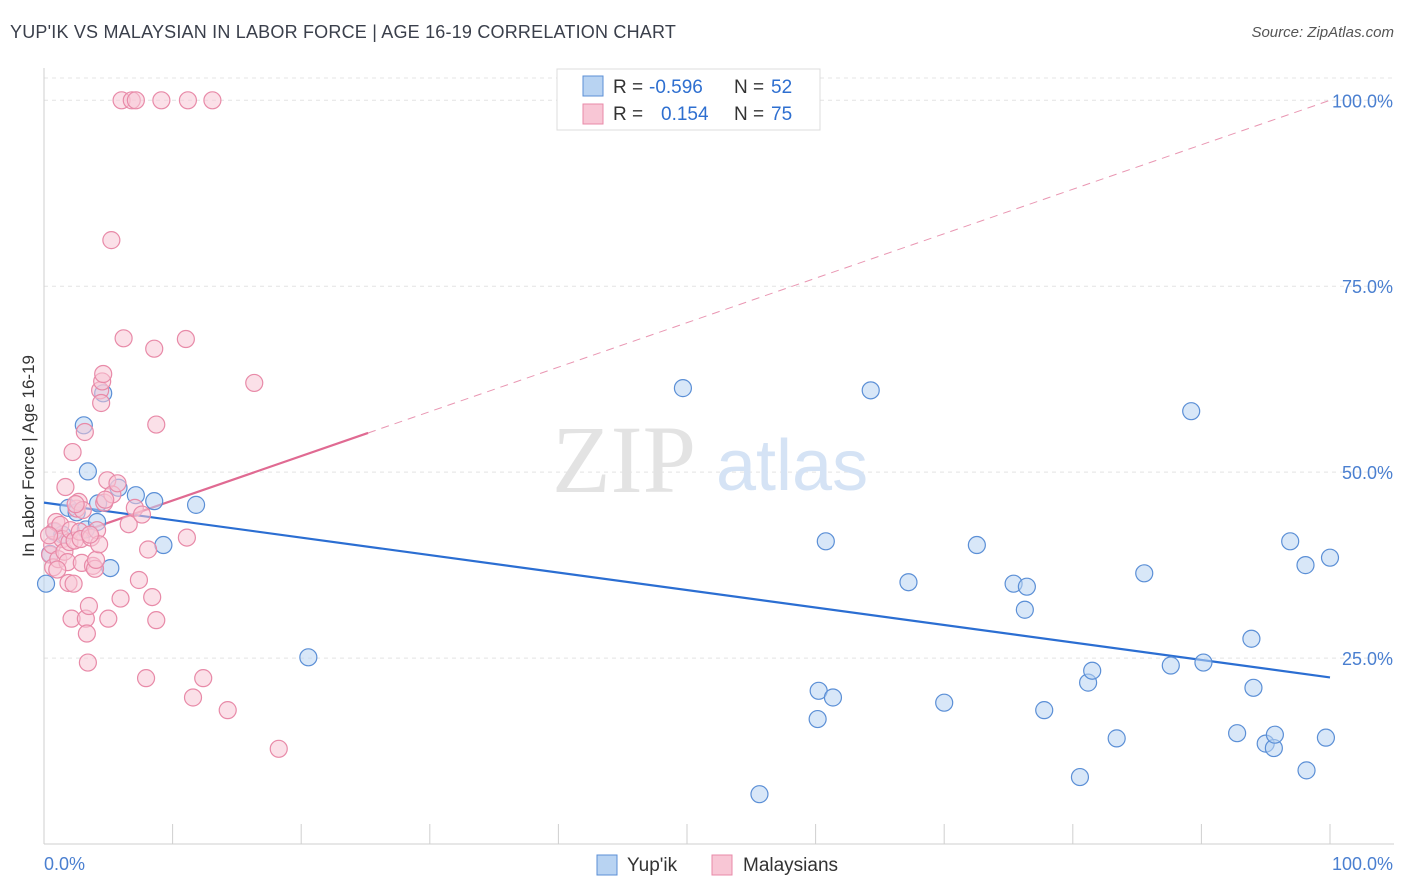 This screenshot has width=1406, height=892. Describe the element at coordinates (593, 86) in the screenshot. I see `legend-stats-swatch-yupik` at that location.